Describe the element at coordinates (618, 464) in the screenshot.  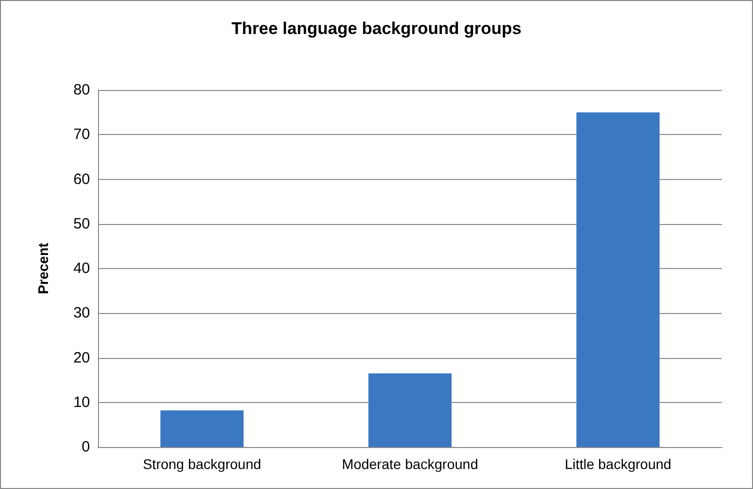
I see `x-tick-label: Little background` at that location.